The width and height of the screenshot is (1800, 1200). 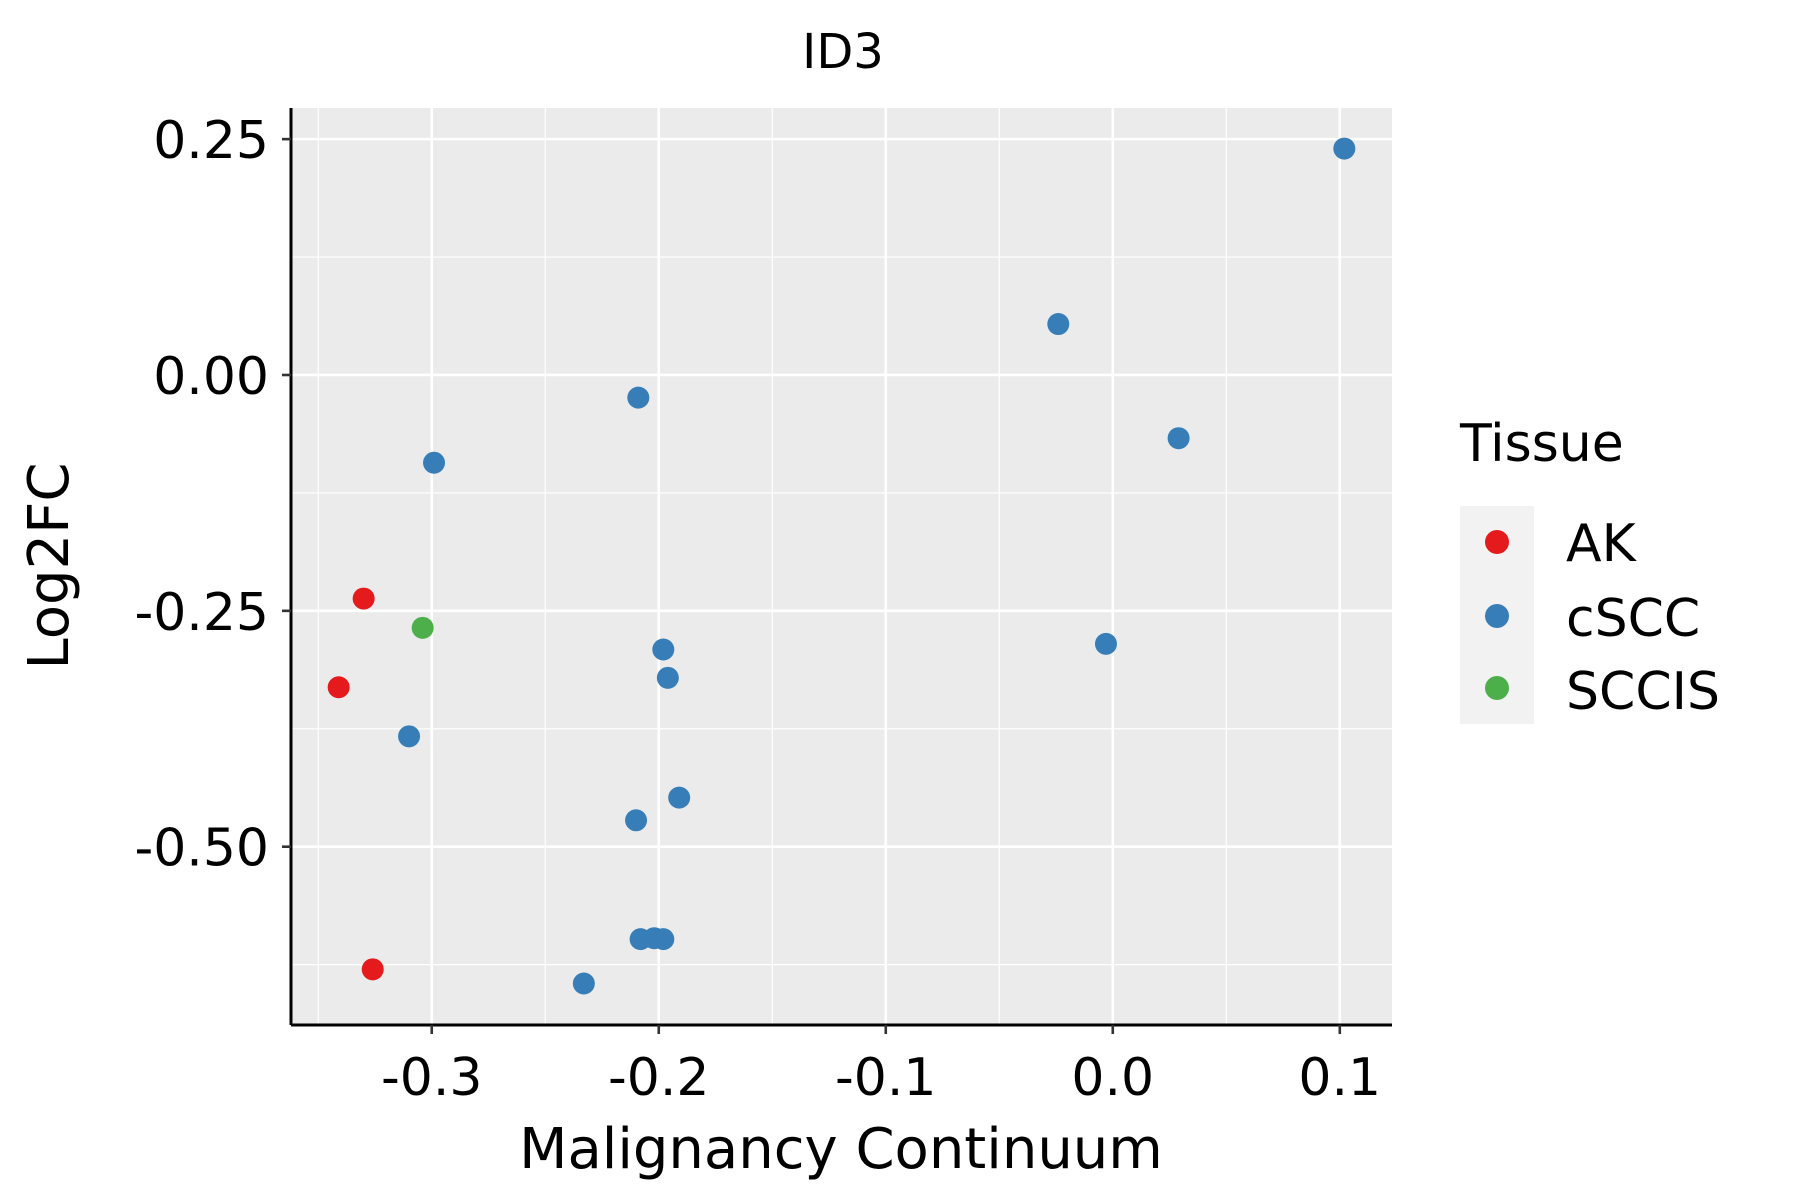 I want to click on legend-label-cscc: cSCC, so click(x=1633, y=619).